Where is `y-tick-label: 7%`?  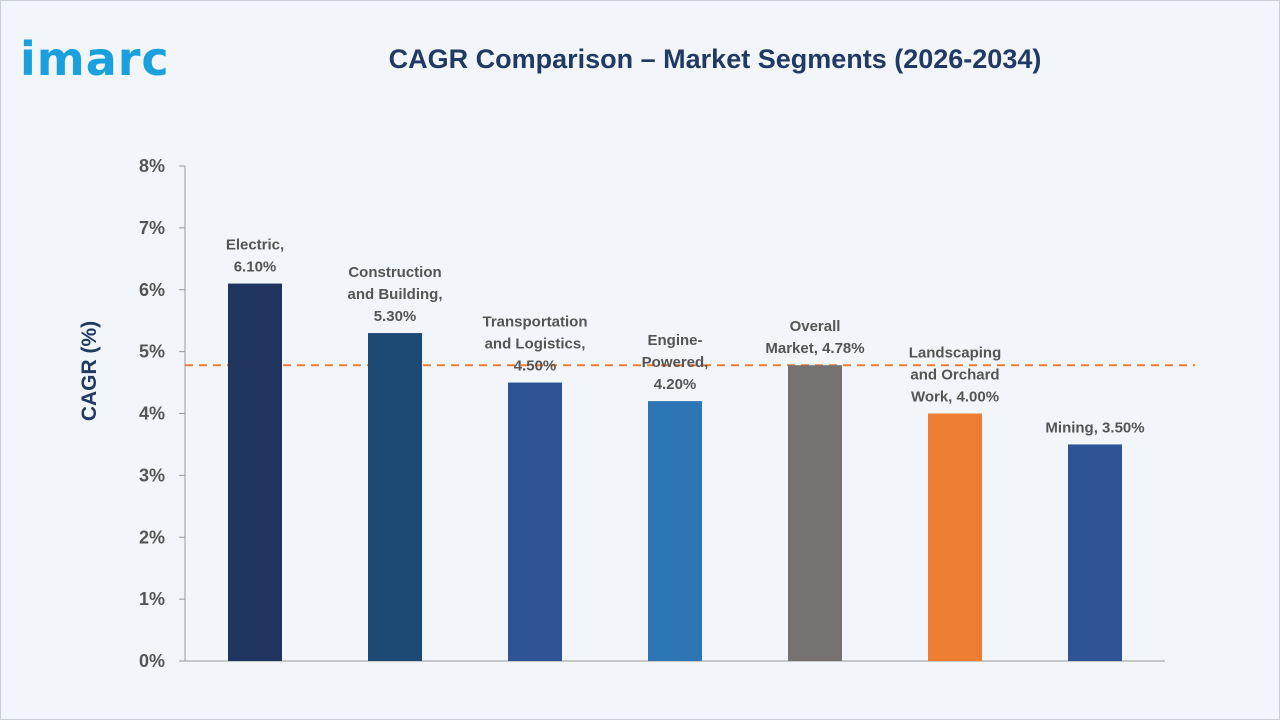 y-tick-label: 7% is located at coordinates (152, 228).